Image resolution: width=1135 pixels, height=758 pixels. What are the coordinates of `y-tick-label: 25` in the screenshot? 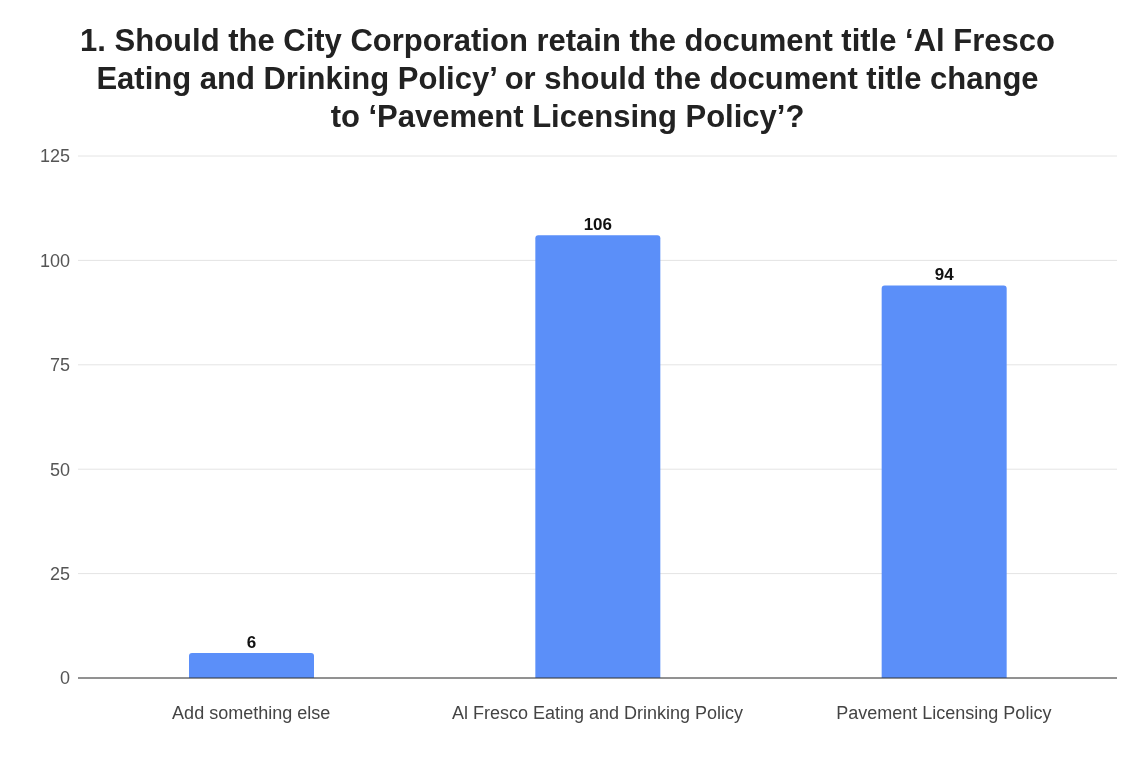 It's located at (59, 573).